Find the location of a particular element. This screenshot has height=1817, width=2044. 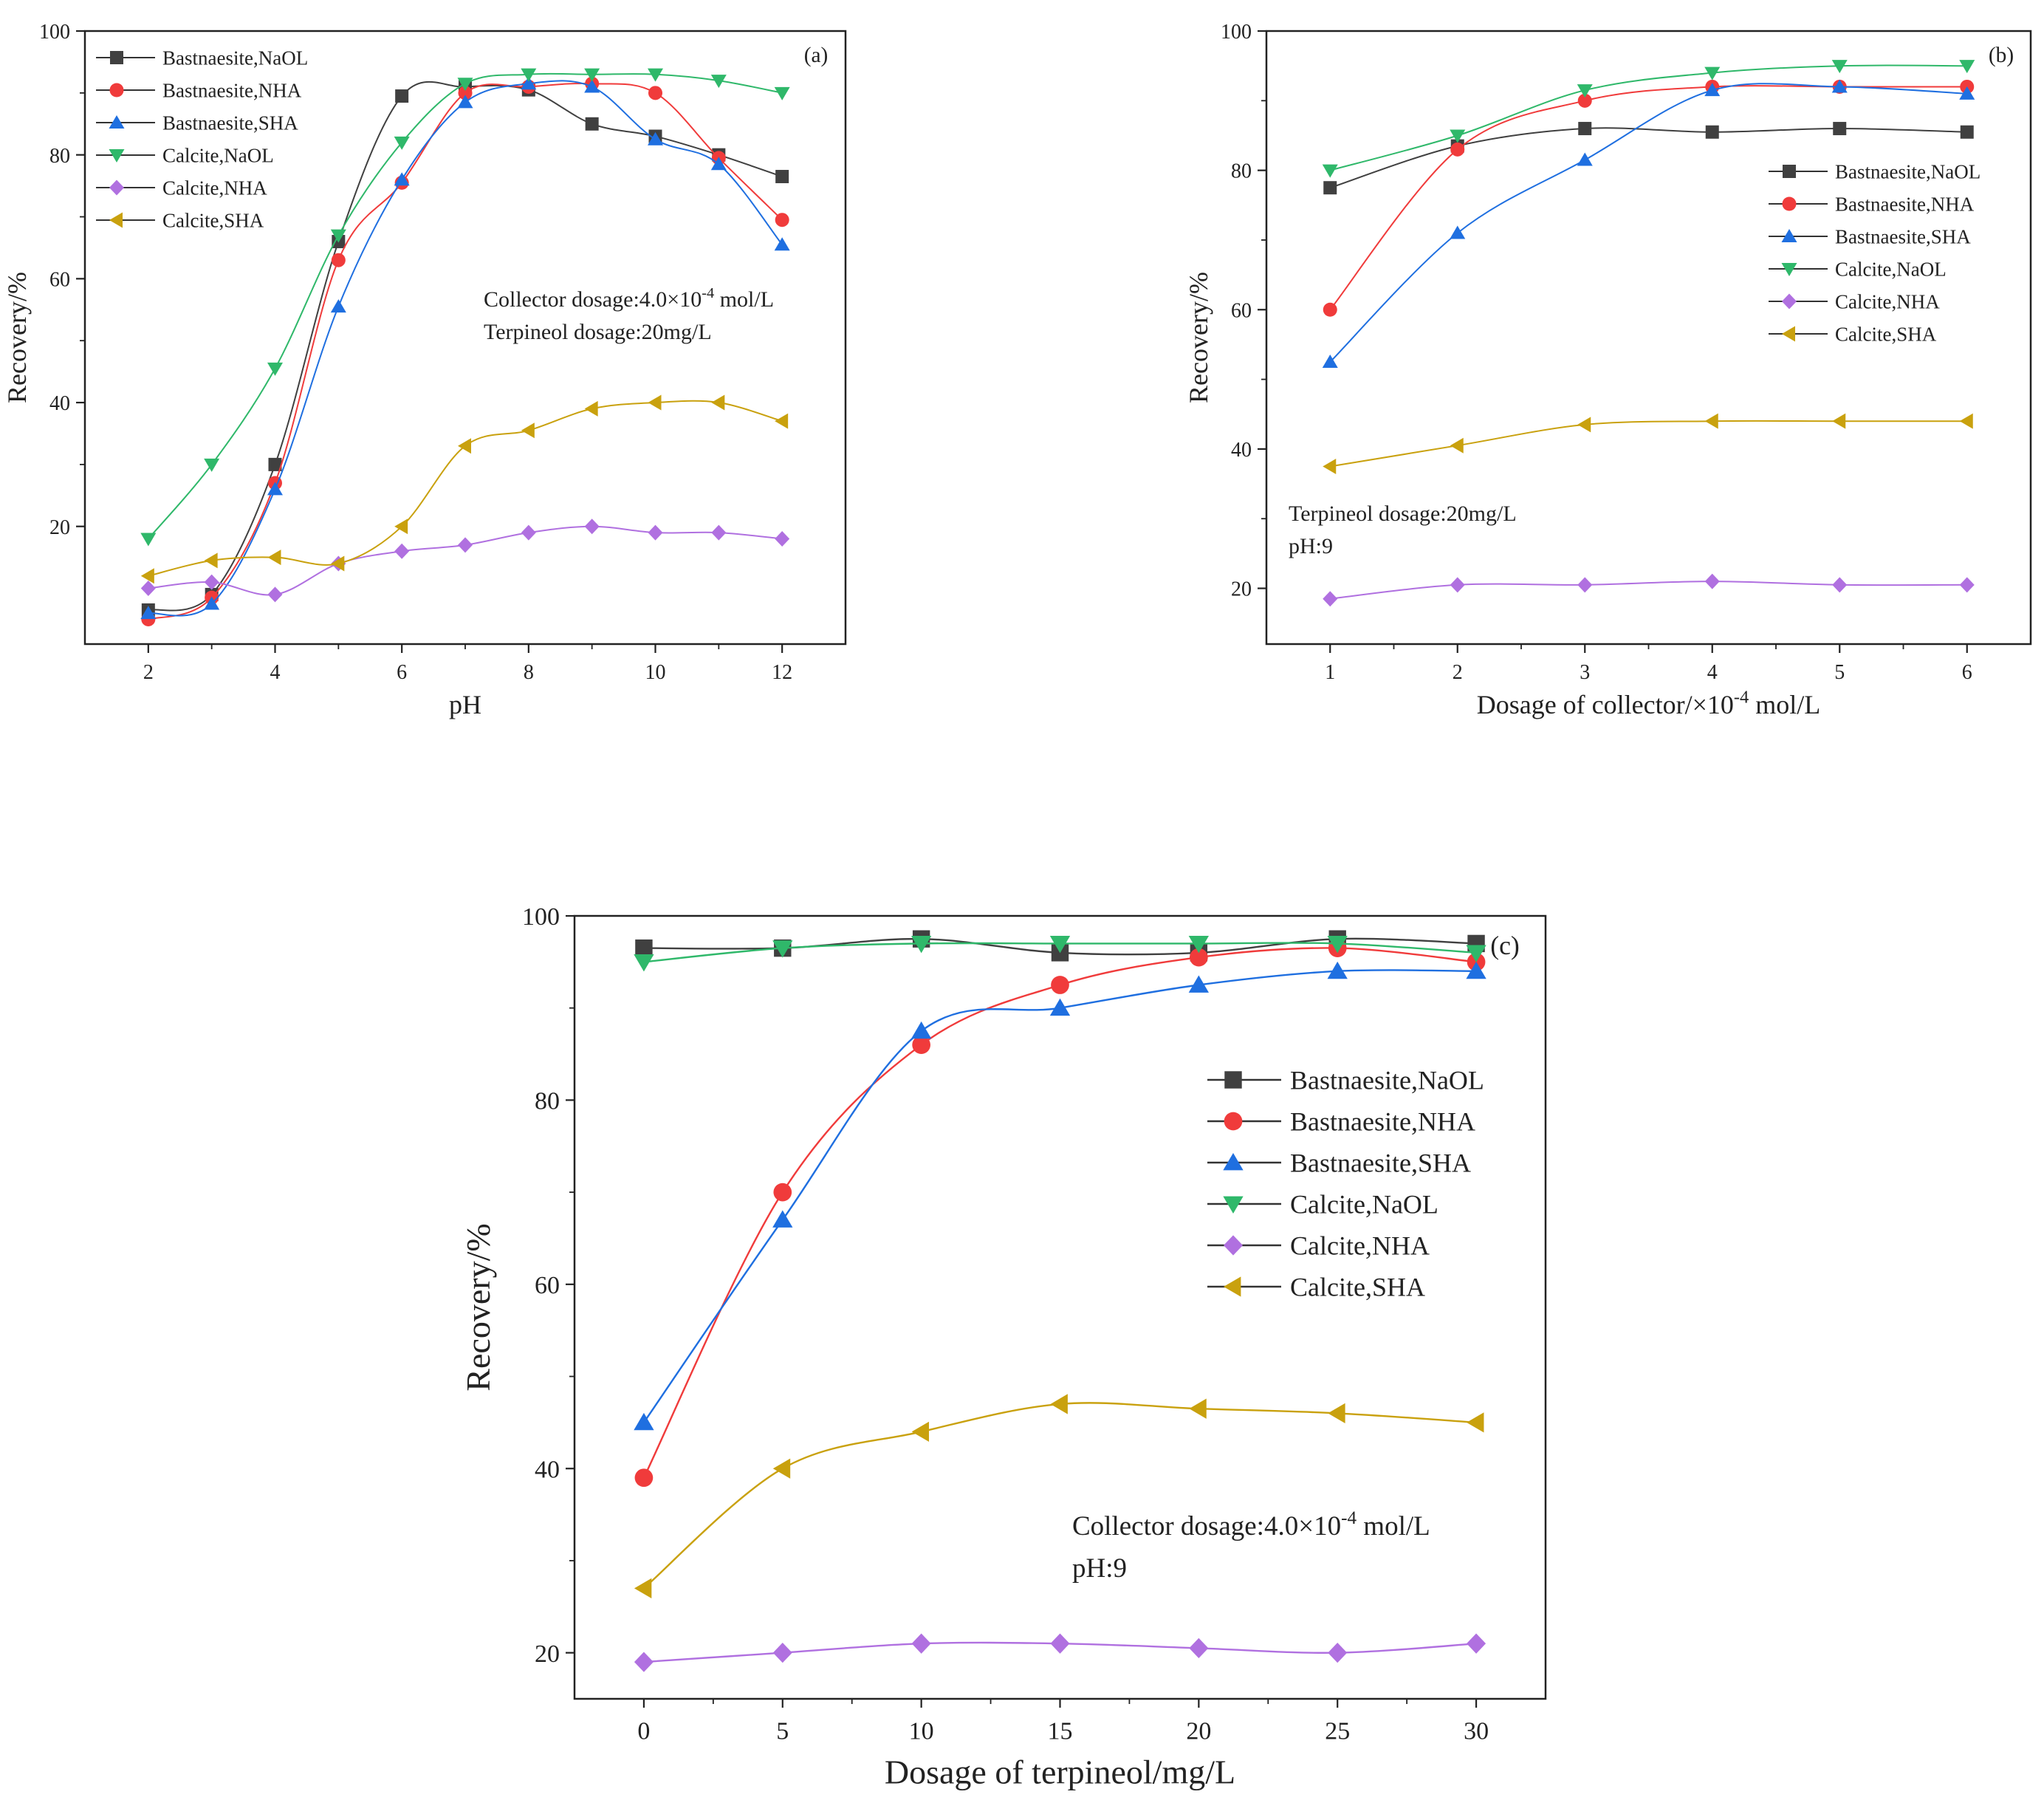

legend-label: Bastnaesite,NaOL is located at coordinates (235, 58).